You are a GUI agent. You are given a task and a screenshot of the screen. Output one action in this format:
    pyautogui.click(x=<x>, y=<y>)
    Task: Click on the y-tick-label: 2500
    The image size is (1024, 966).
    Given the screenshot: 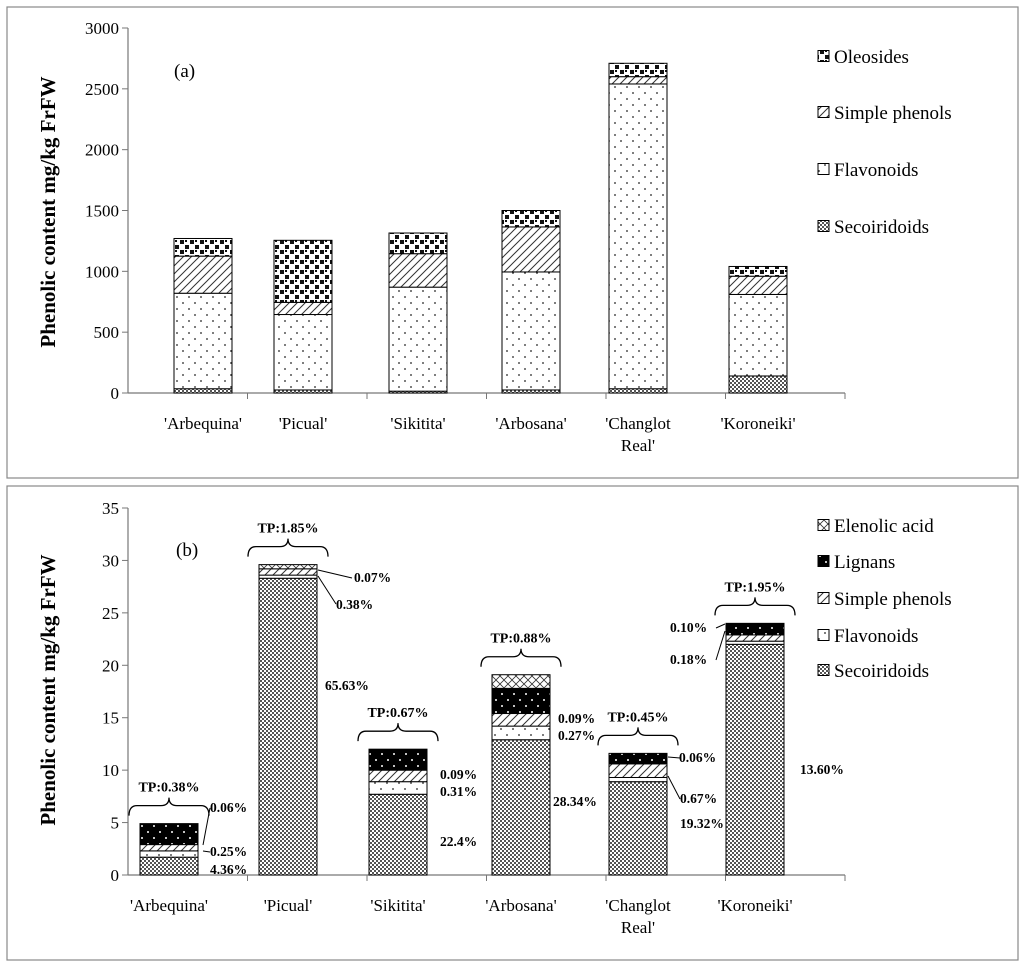 What is the action you would take?
    pyautogui.click(x=102, y=89)
    